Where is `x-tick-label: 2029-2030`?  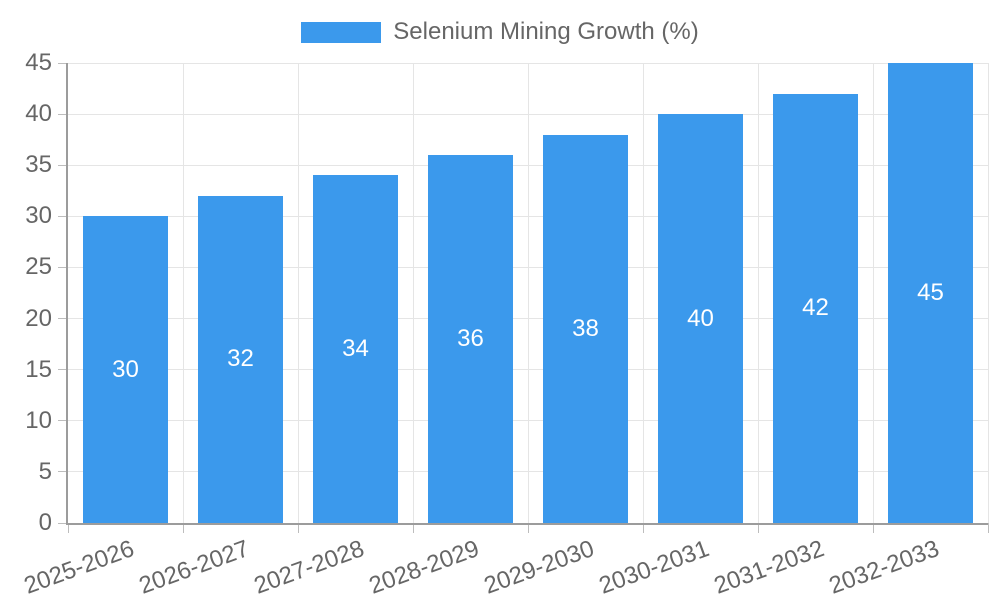 x-tick-label: 2029-2030 is located at coordinates (539, 567).